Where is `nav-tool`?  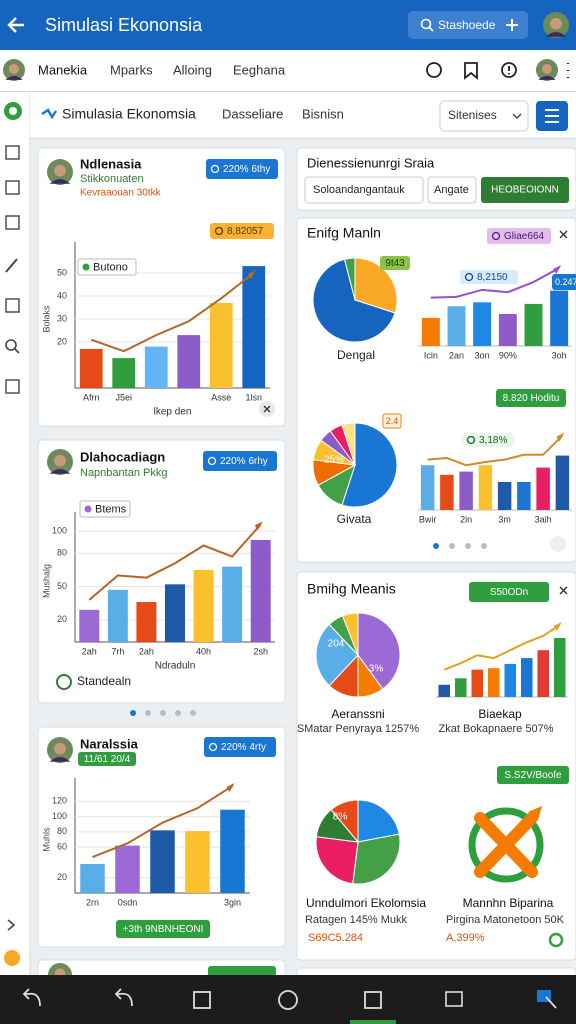
nav-tool is located at coordinates (454, 999).